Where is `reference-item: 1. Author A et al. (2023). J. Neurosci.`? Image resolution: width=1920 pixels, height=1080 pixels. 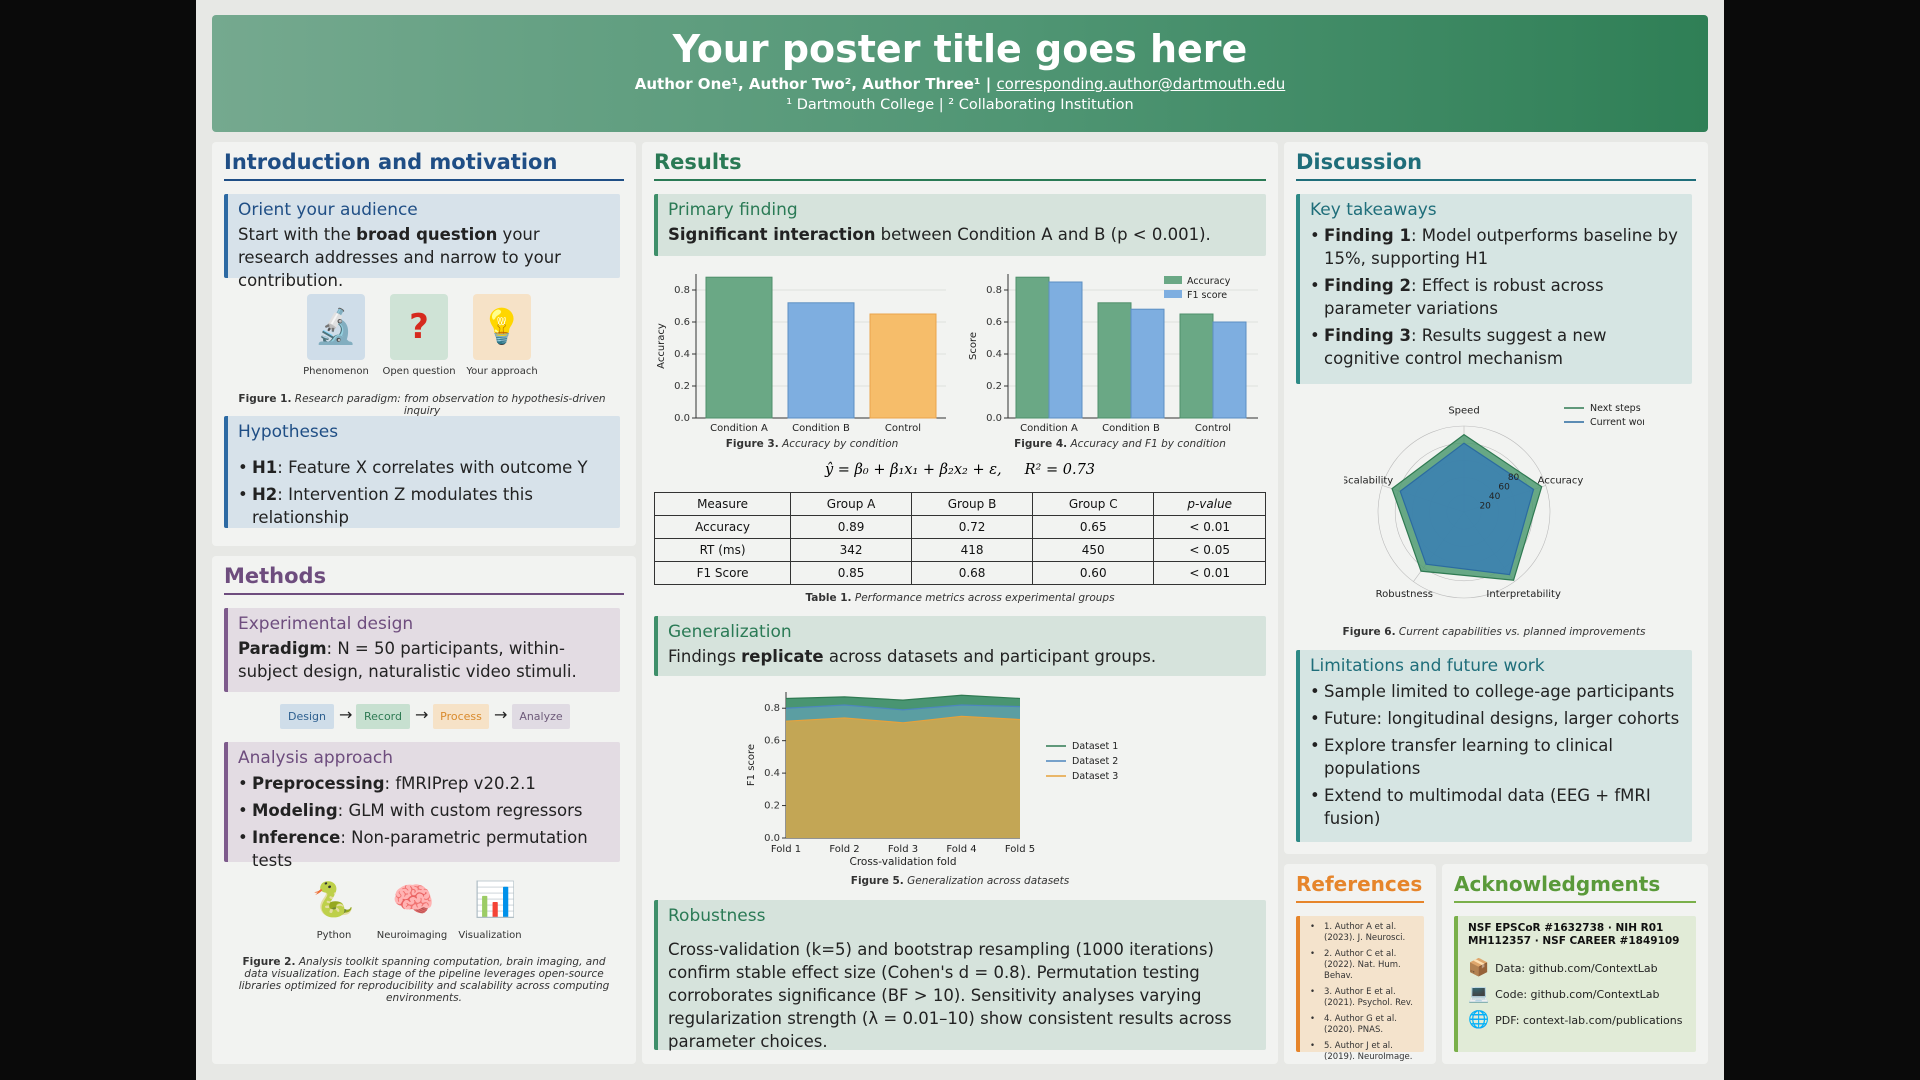 reference-item: 1. Author A et al. (2023). J. Neurosci. is located at coordinates (1362, 933).